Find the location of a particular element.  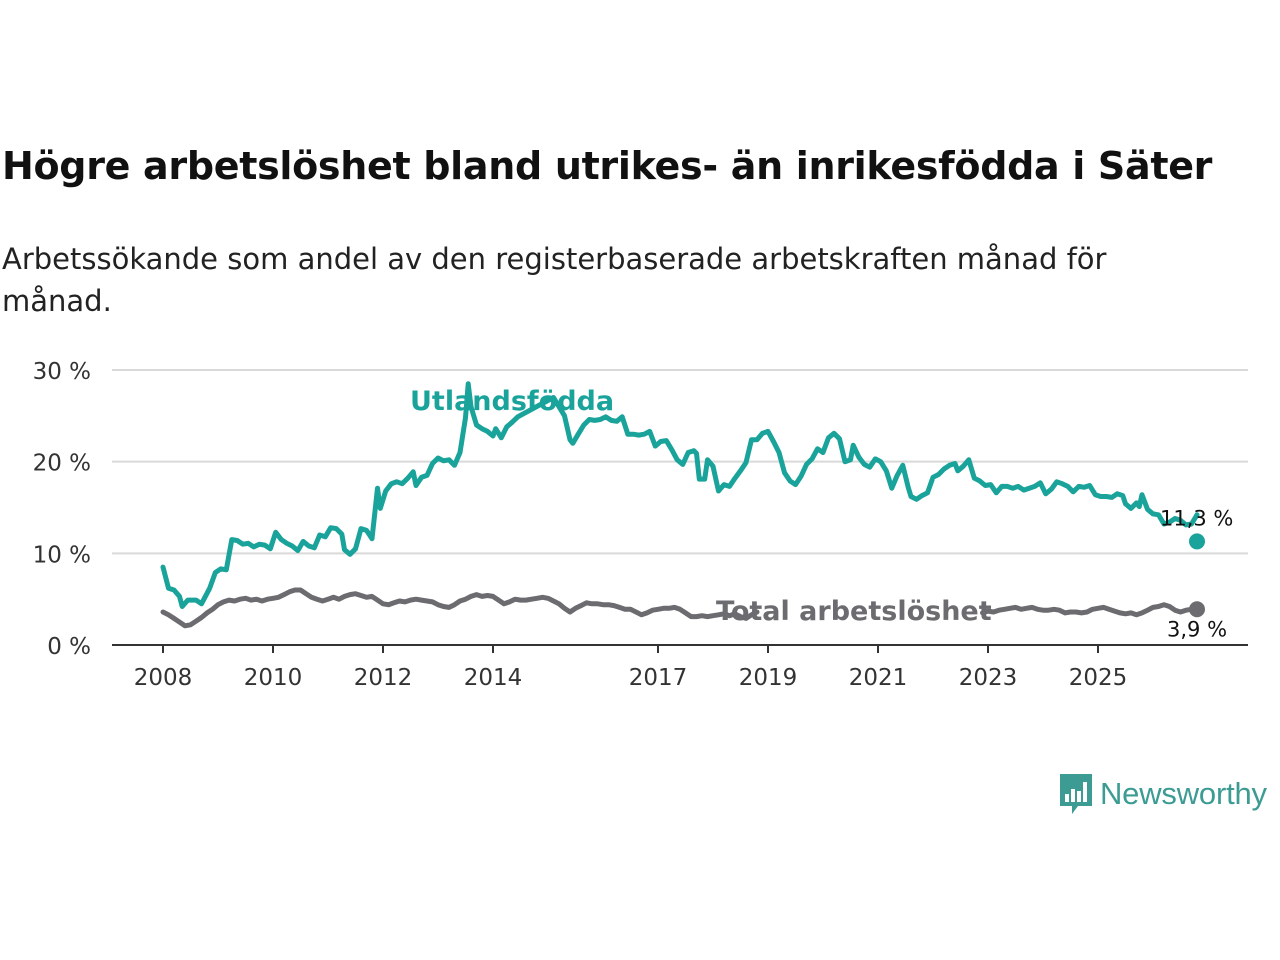

logo-text: Newsworthy is located at coordinates (1183, 793).